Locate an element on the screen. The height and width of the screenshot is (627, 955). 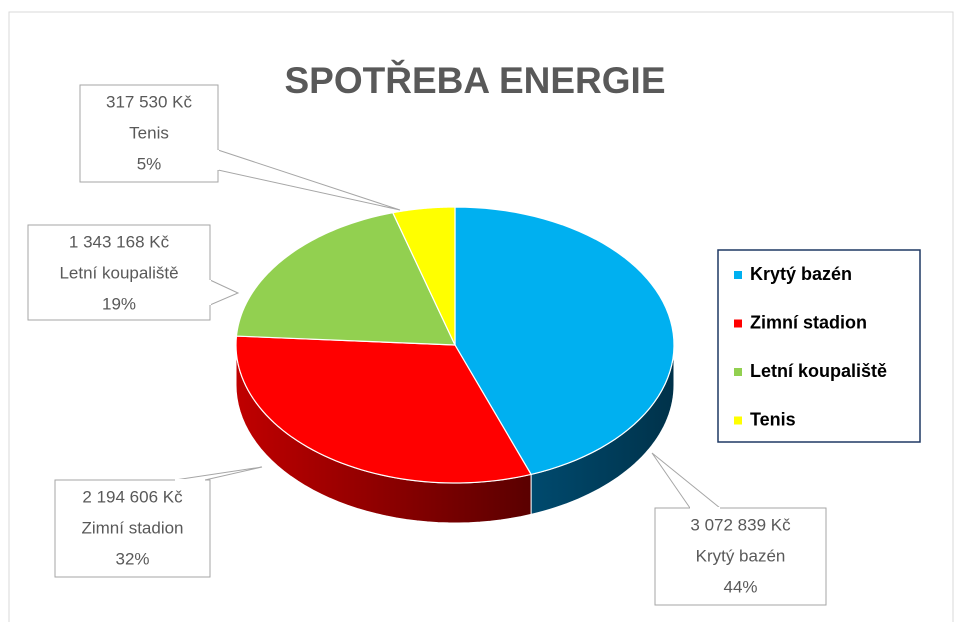
data-label-percent: 5% is located at coordinates (149, 163).